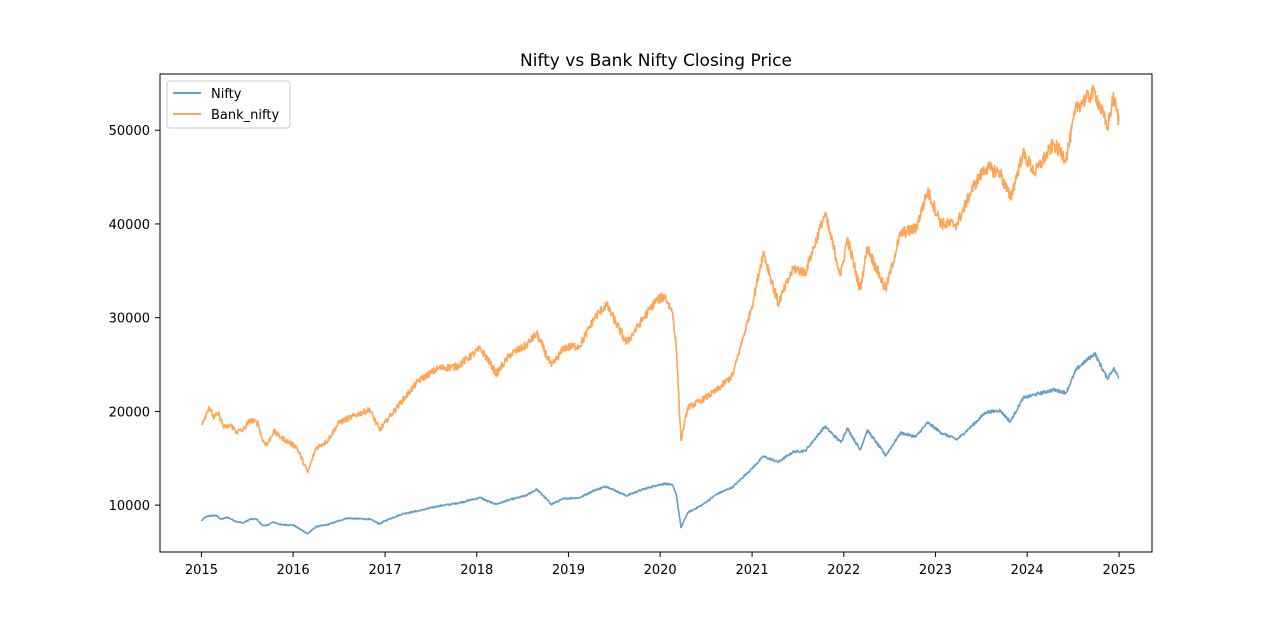 Image resolution: width=1280 pixels, height=620 pixels. I want to click on x-tick-label-2018: 2018, so click(476, 570).